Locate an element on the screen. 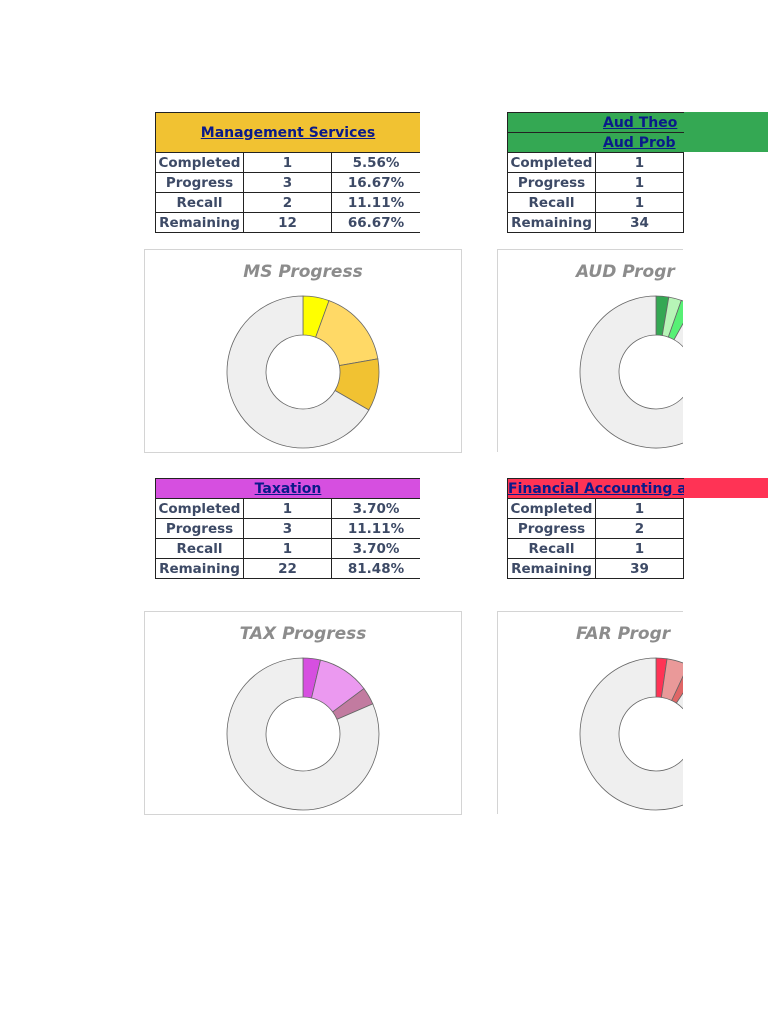  row-pct: 81.48% is located at coordinates (375, 568).